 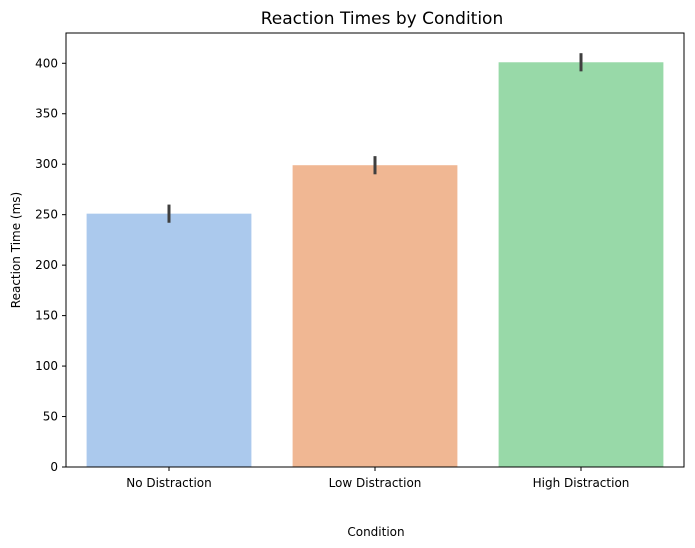 I want to click on y-tick-label-6: 250, so click(x=46, y=215).